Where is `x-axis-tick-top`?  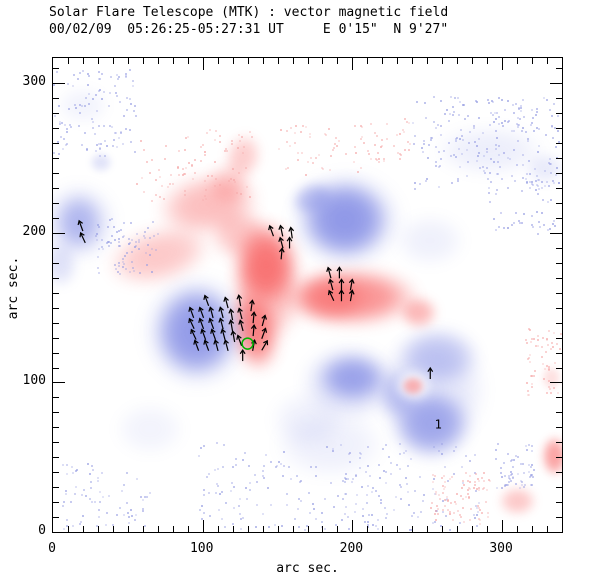 x-axis-tick-top is located at coordinates (293, 61).